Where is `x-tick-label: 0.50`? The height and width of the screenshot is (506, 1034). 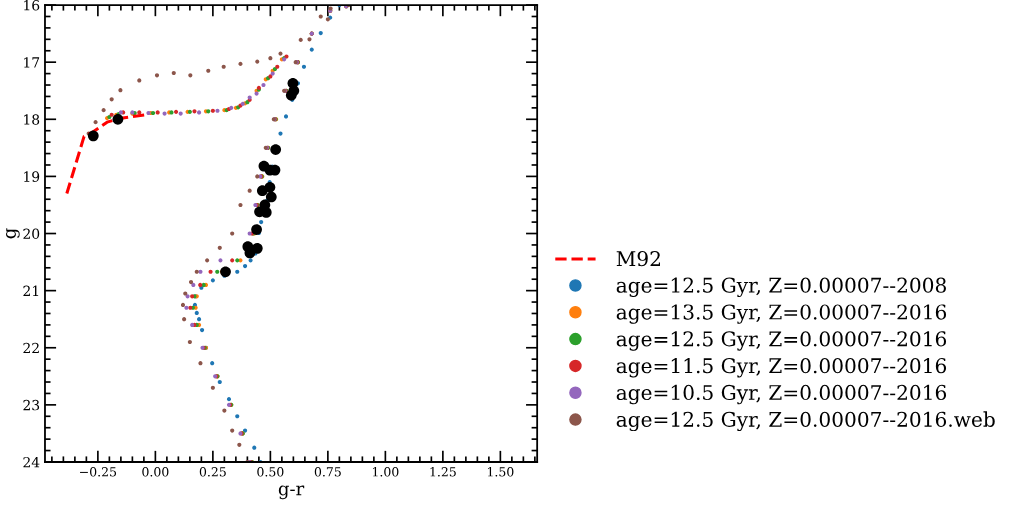 x-tick-label: 0.50 is located at coordinates (270, 472).